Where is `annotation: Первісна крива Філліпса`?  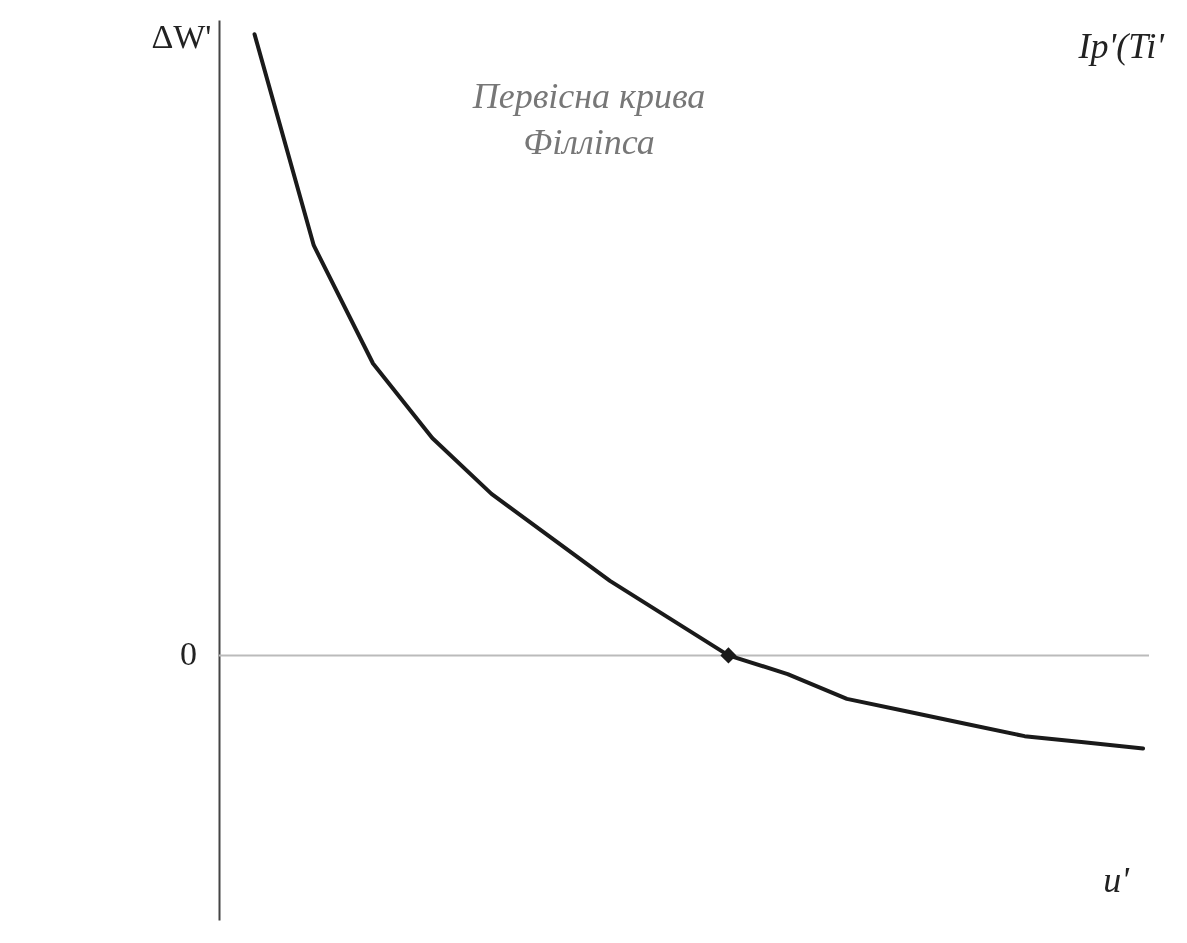
annotation: Первісна крива Філліпса is located at coordinates (588, 119).